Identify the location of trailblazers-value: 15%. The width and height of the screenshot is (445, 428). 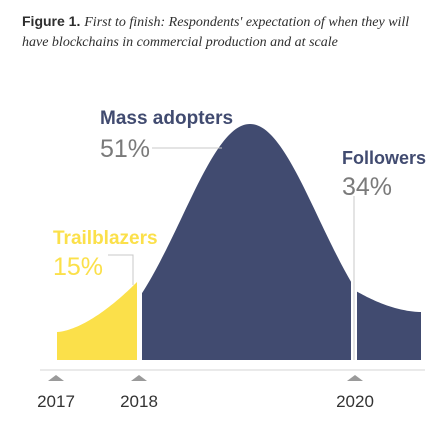
(78, 267).